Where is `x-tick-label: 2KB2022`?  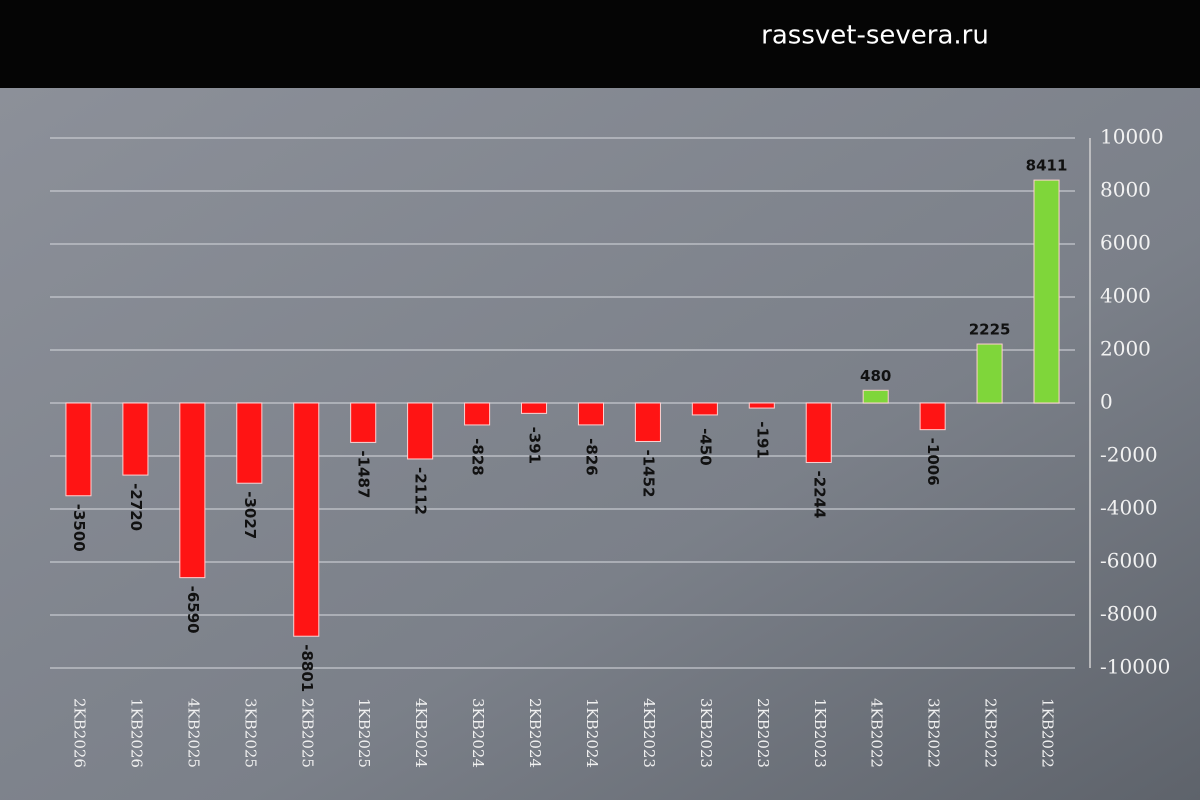 x-tick-label: 2KB2022 is located at coordinates (991, 733).